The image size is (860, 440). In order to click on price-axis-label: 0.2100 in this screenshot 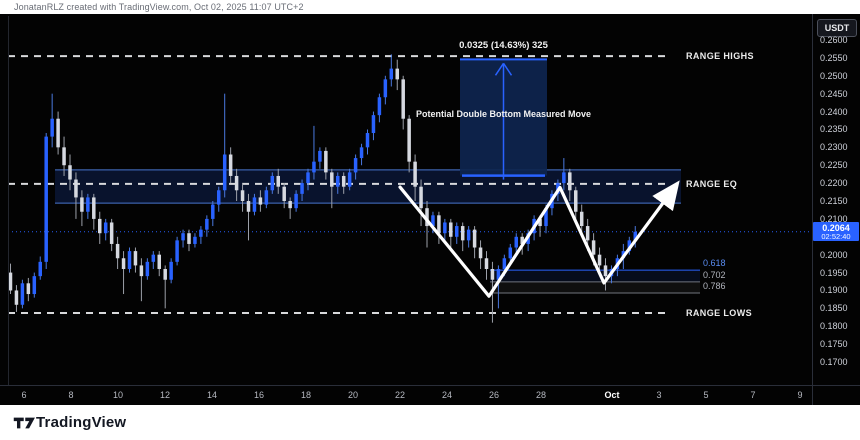, I will do `click(834, 218)`.